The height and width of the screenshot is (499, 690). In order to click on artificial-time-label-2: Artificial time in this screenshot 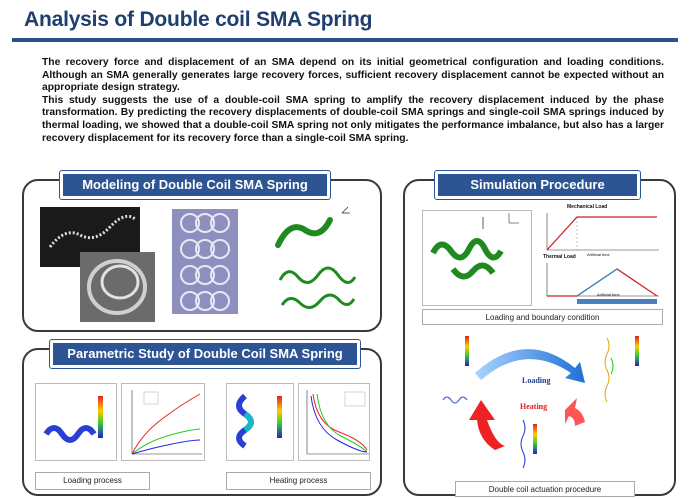, I will do `click(608, 294)`.